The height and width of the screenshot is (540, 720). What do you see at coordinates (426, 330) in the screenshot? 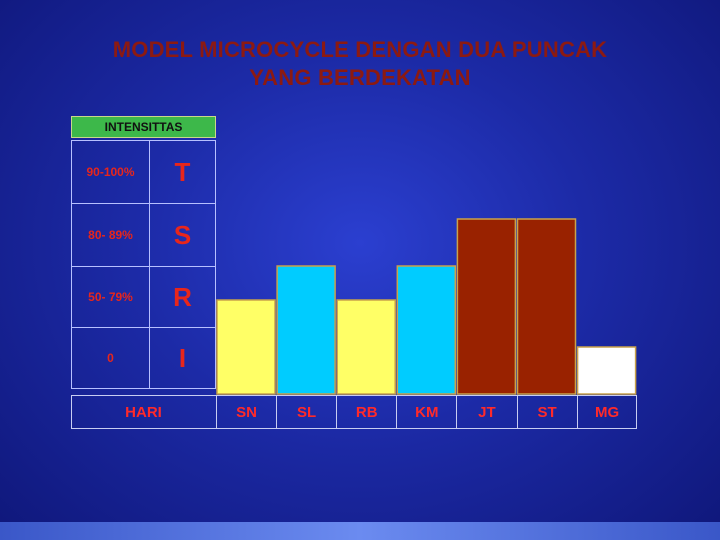
I see `bar-km` at bounding box center [426, 330].